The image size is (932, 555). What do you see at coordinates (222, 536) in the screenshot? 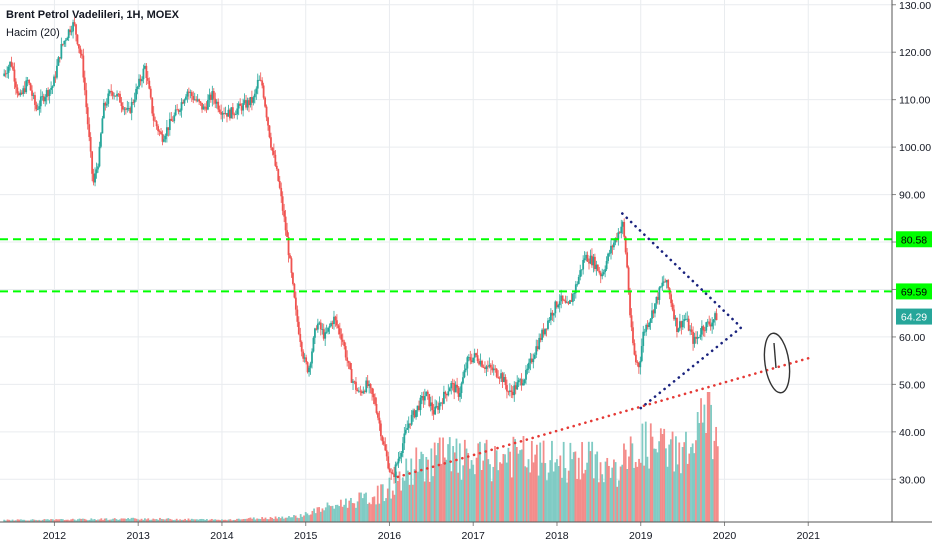
I see `x-tick-label: 2014` at bounding box center [222, 536].